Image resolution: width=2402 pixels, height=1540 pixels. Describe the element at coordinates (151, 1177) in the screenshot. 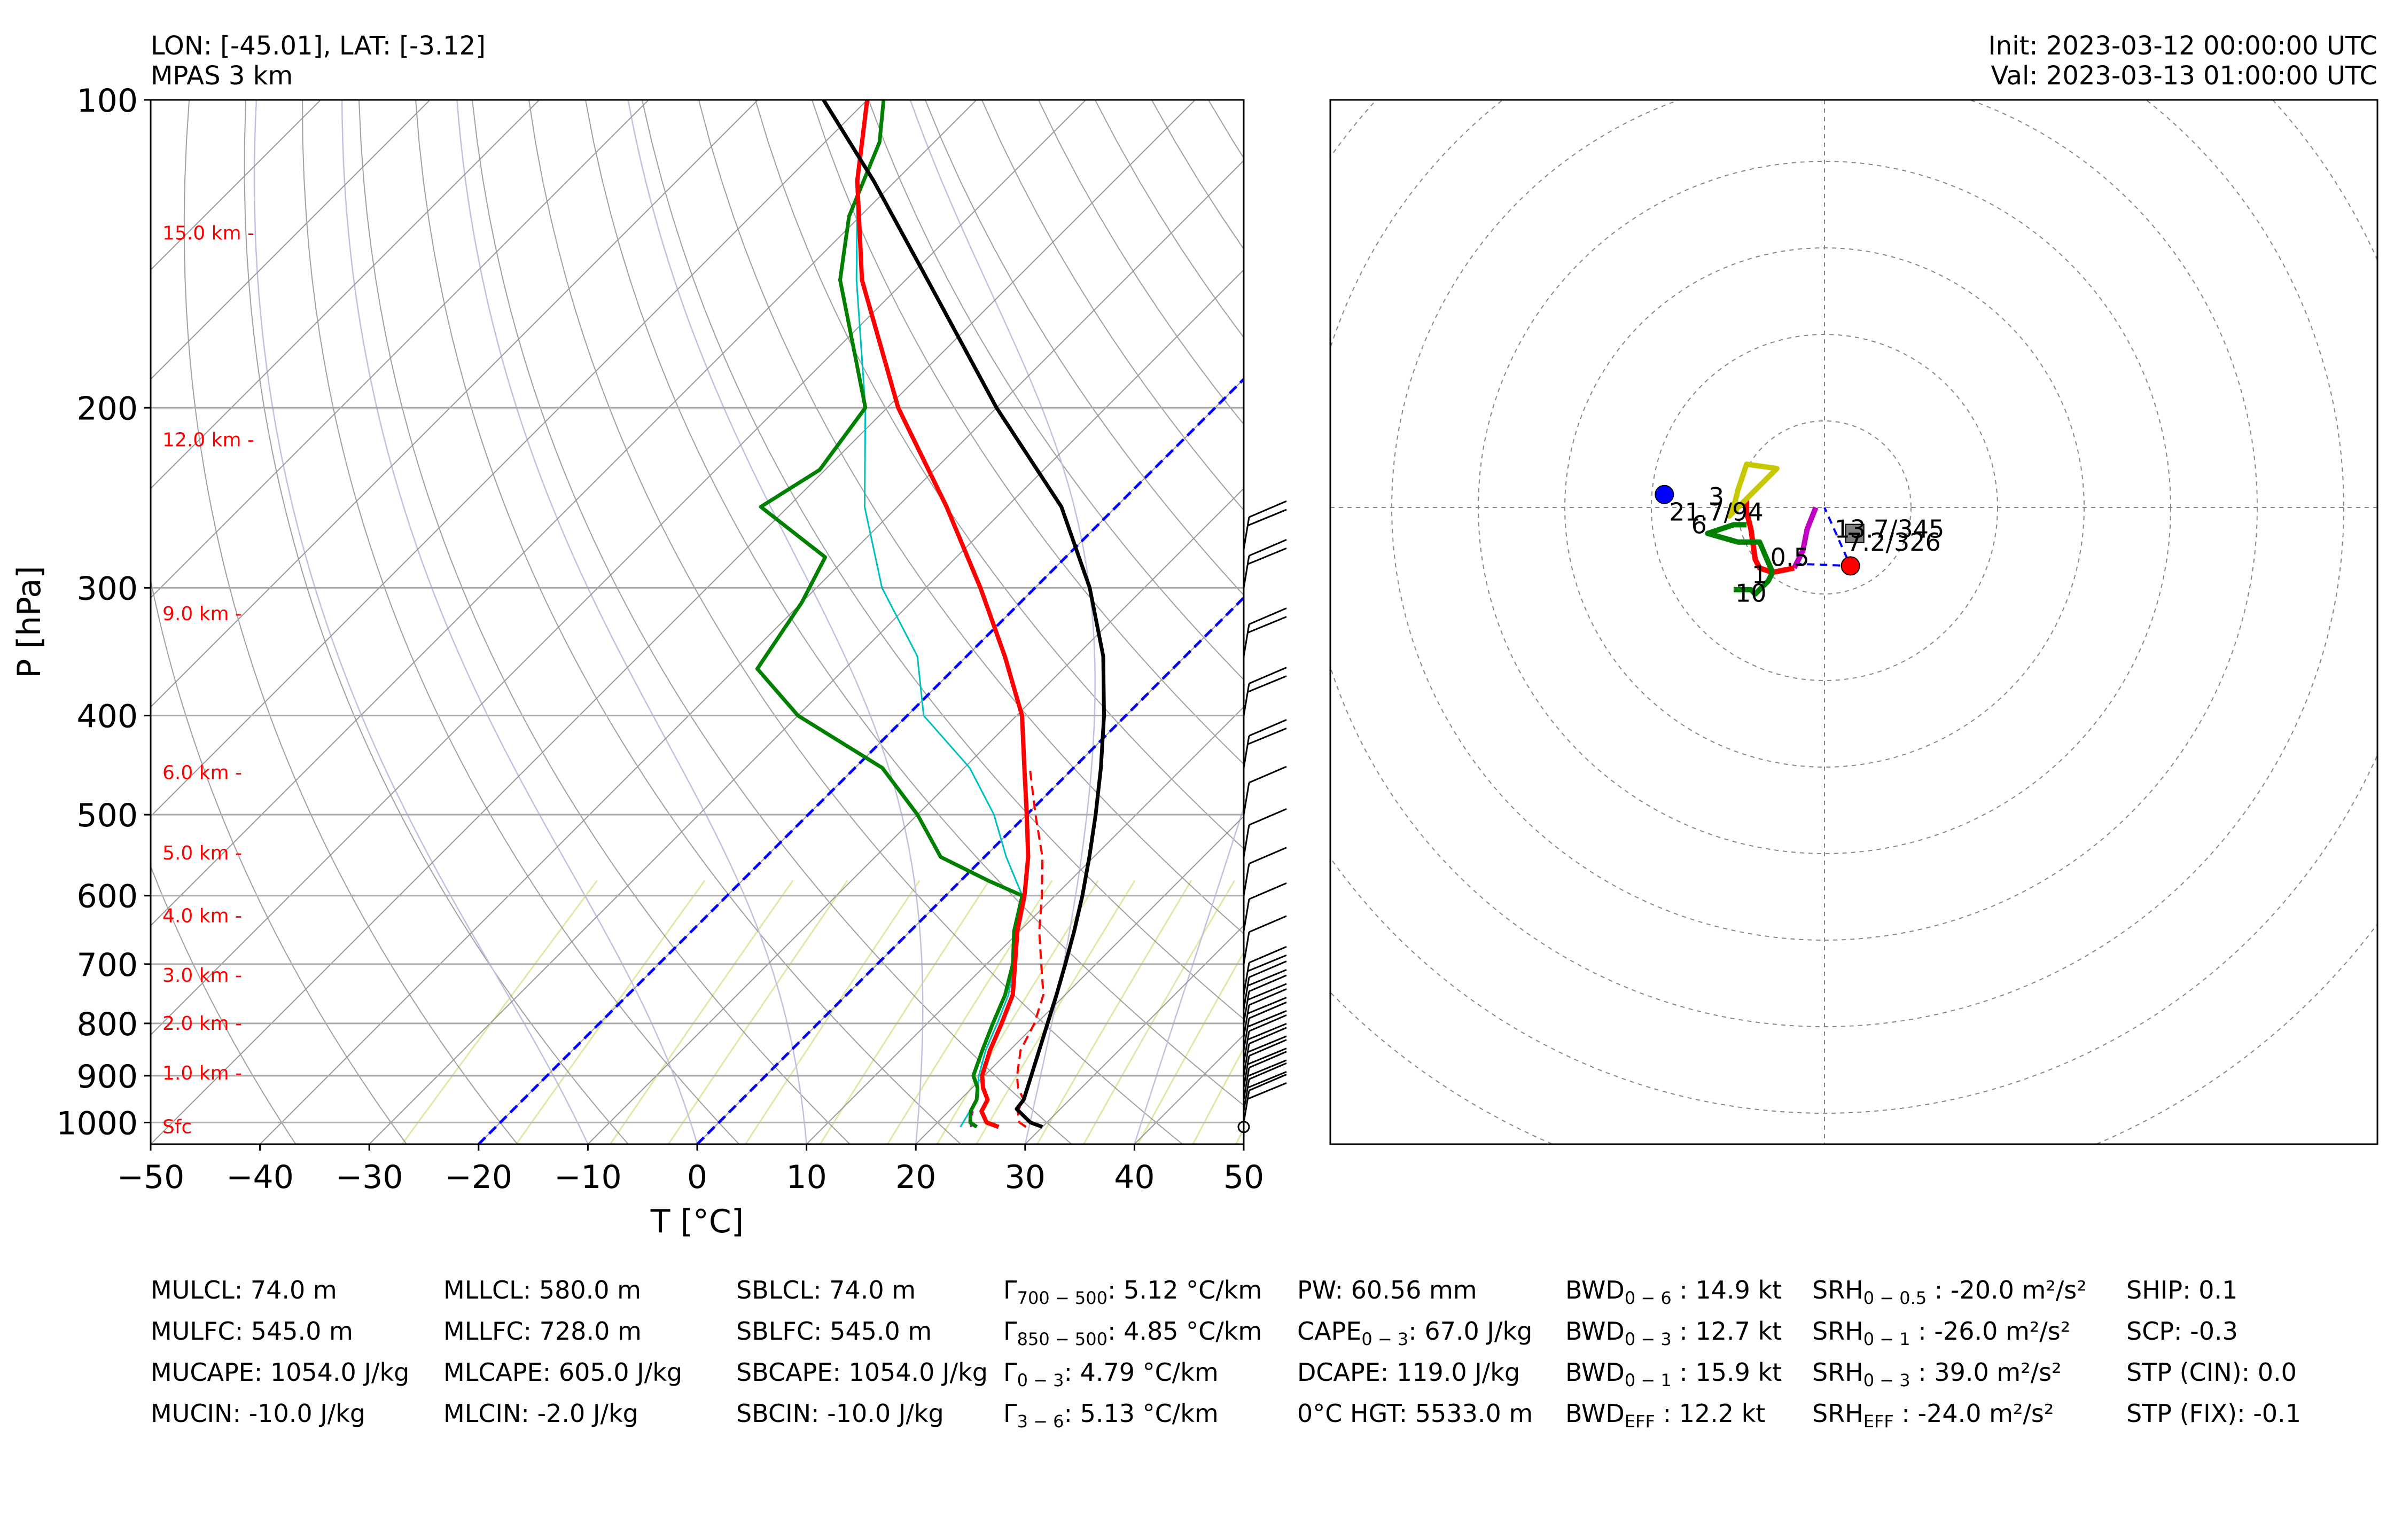

I see `x-tick-label: −50` at that location.